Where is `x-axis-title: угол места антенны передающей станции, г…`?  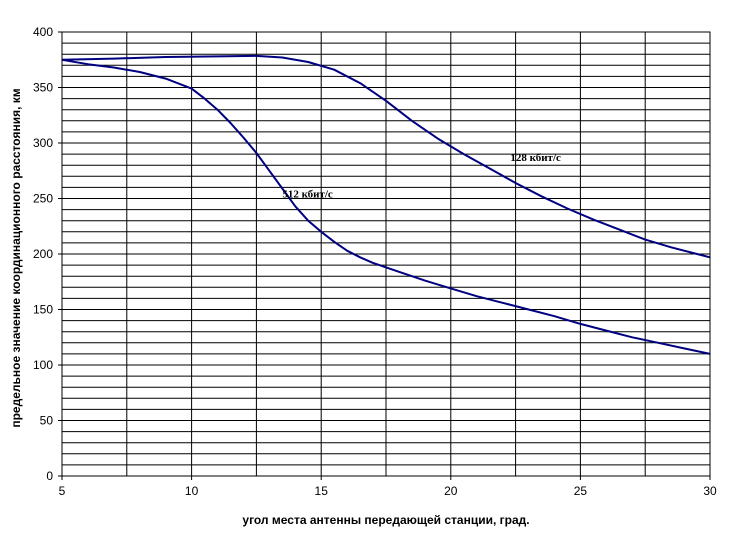 x-axis-title: угол места антенны передающей станции, г… is located at coordinates (385, 520).